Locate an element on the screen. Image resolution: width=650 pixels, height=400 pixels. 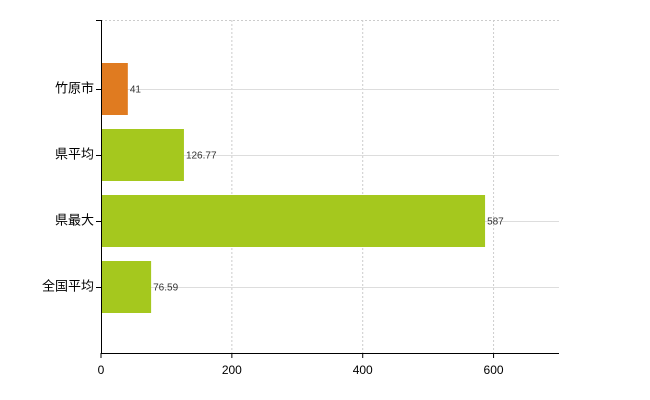
y-tick-label: 県平均 is located at coordinates (74, 153).